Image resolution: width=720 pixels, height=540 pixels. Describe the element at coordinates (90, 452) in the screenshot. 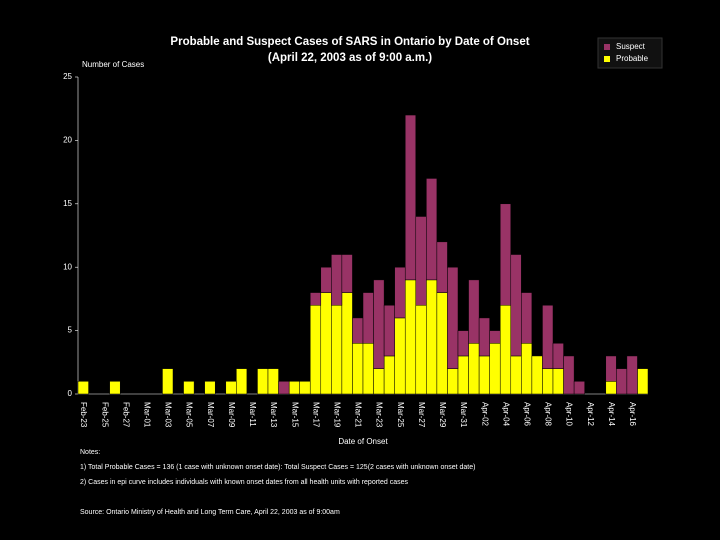

I see `note: Notes:` at that location.